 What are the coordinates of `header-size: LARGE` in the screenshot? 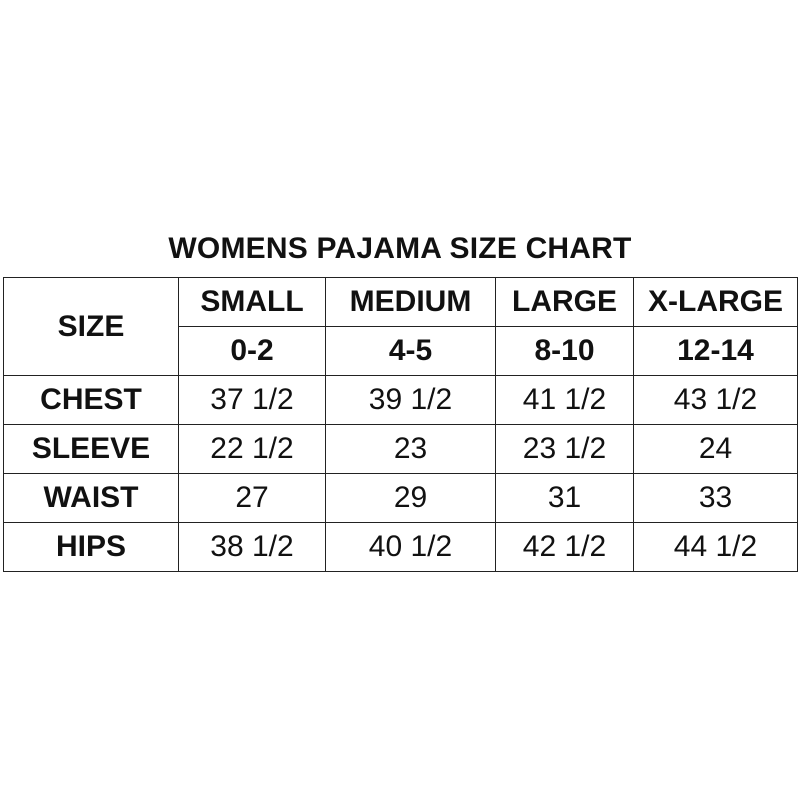 It's located at (564, 302).